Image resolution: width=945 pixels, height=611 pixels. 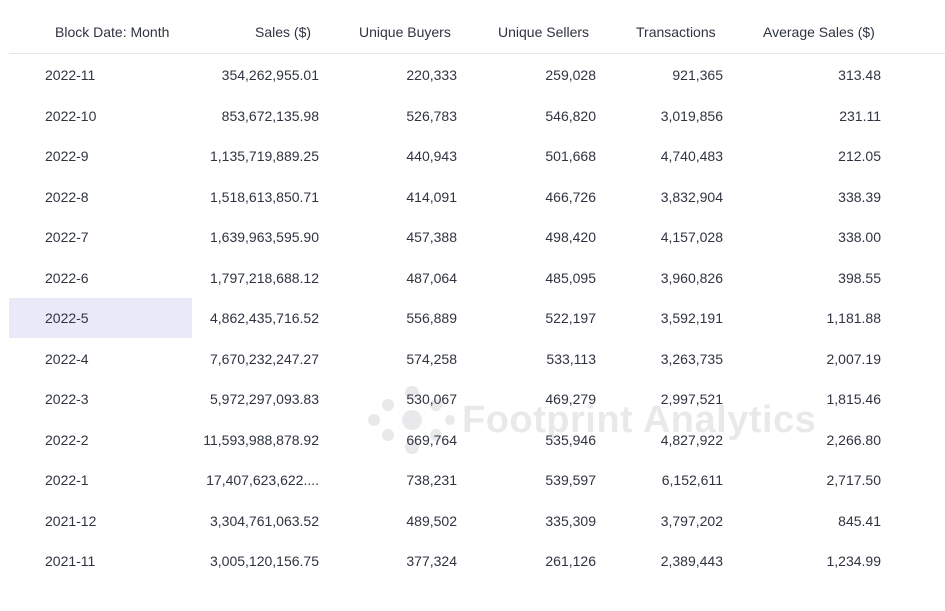 What do you see at coordinates (570, 237) in the screenshot?
I see `cell-unique-sellers: 498,420` at bounding box center [570, 237].